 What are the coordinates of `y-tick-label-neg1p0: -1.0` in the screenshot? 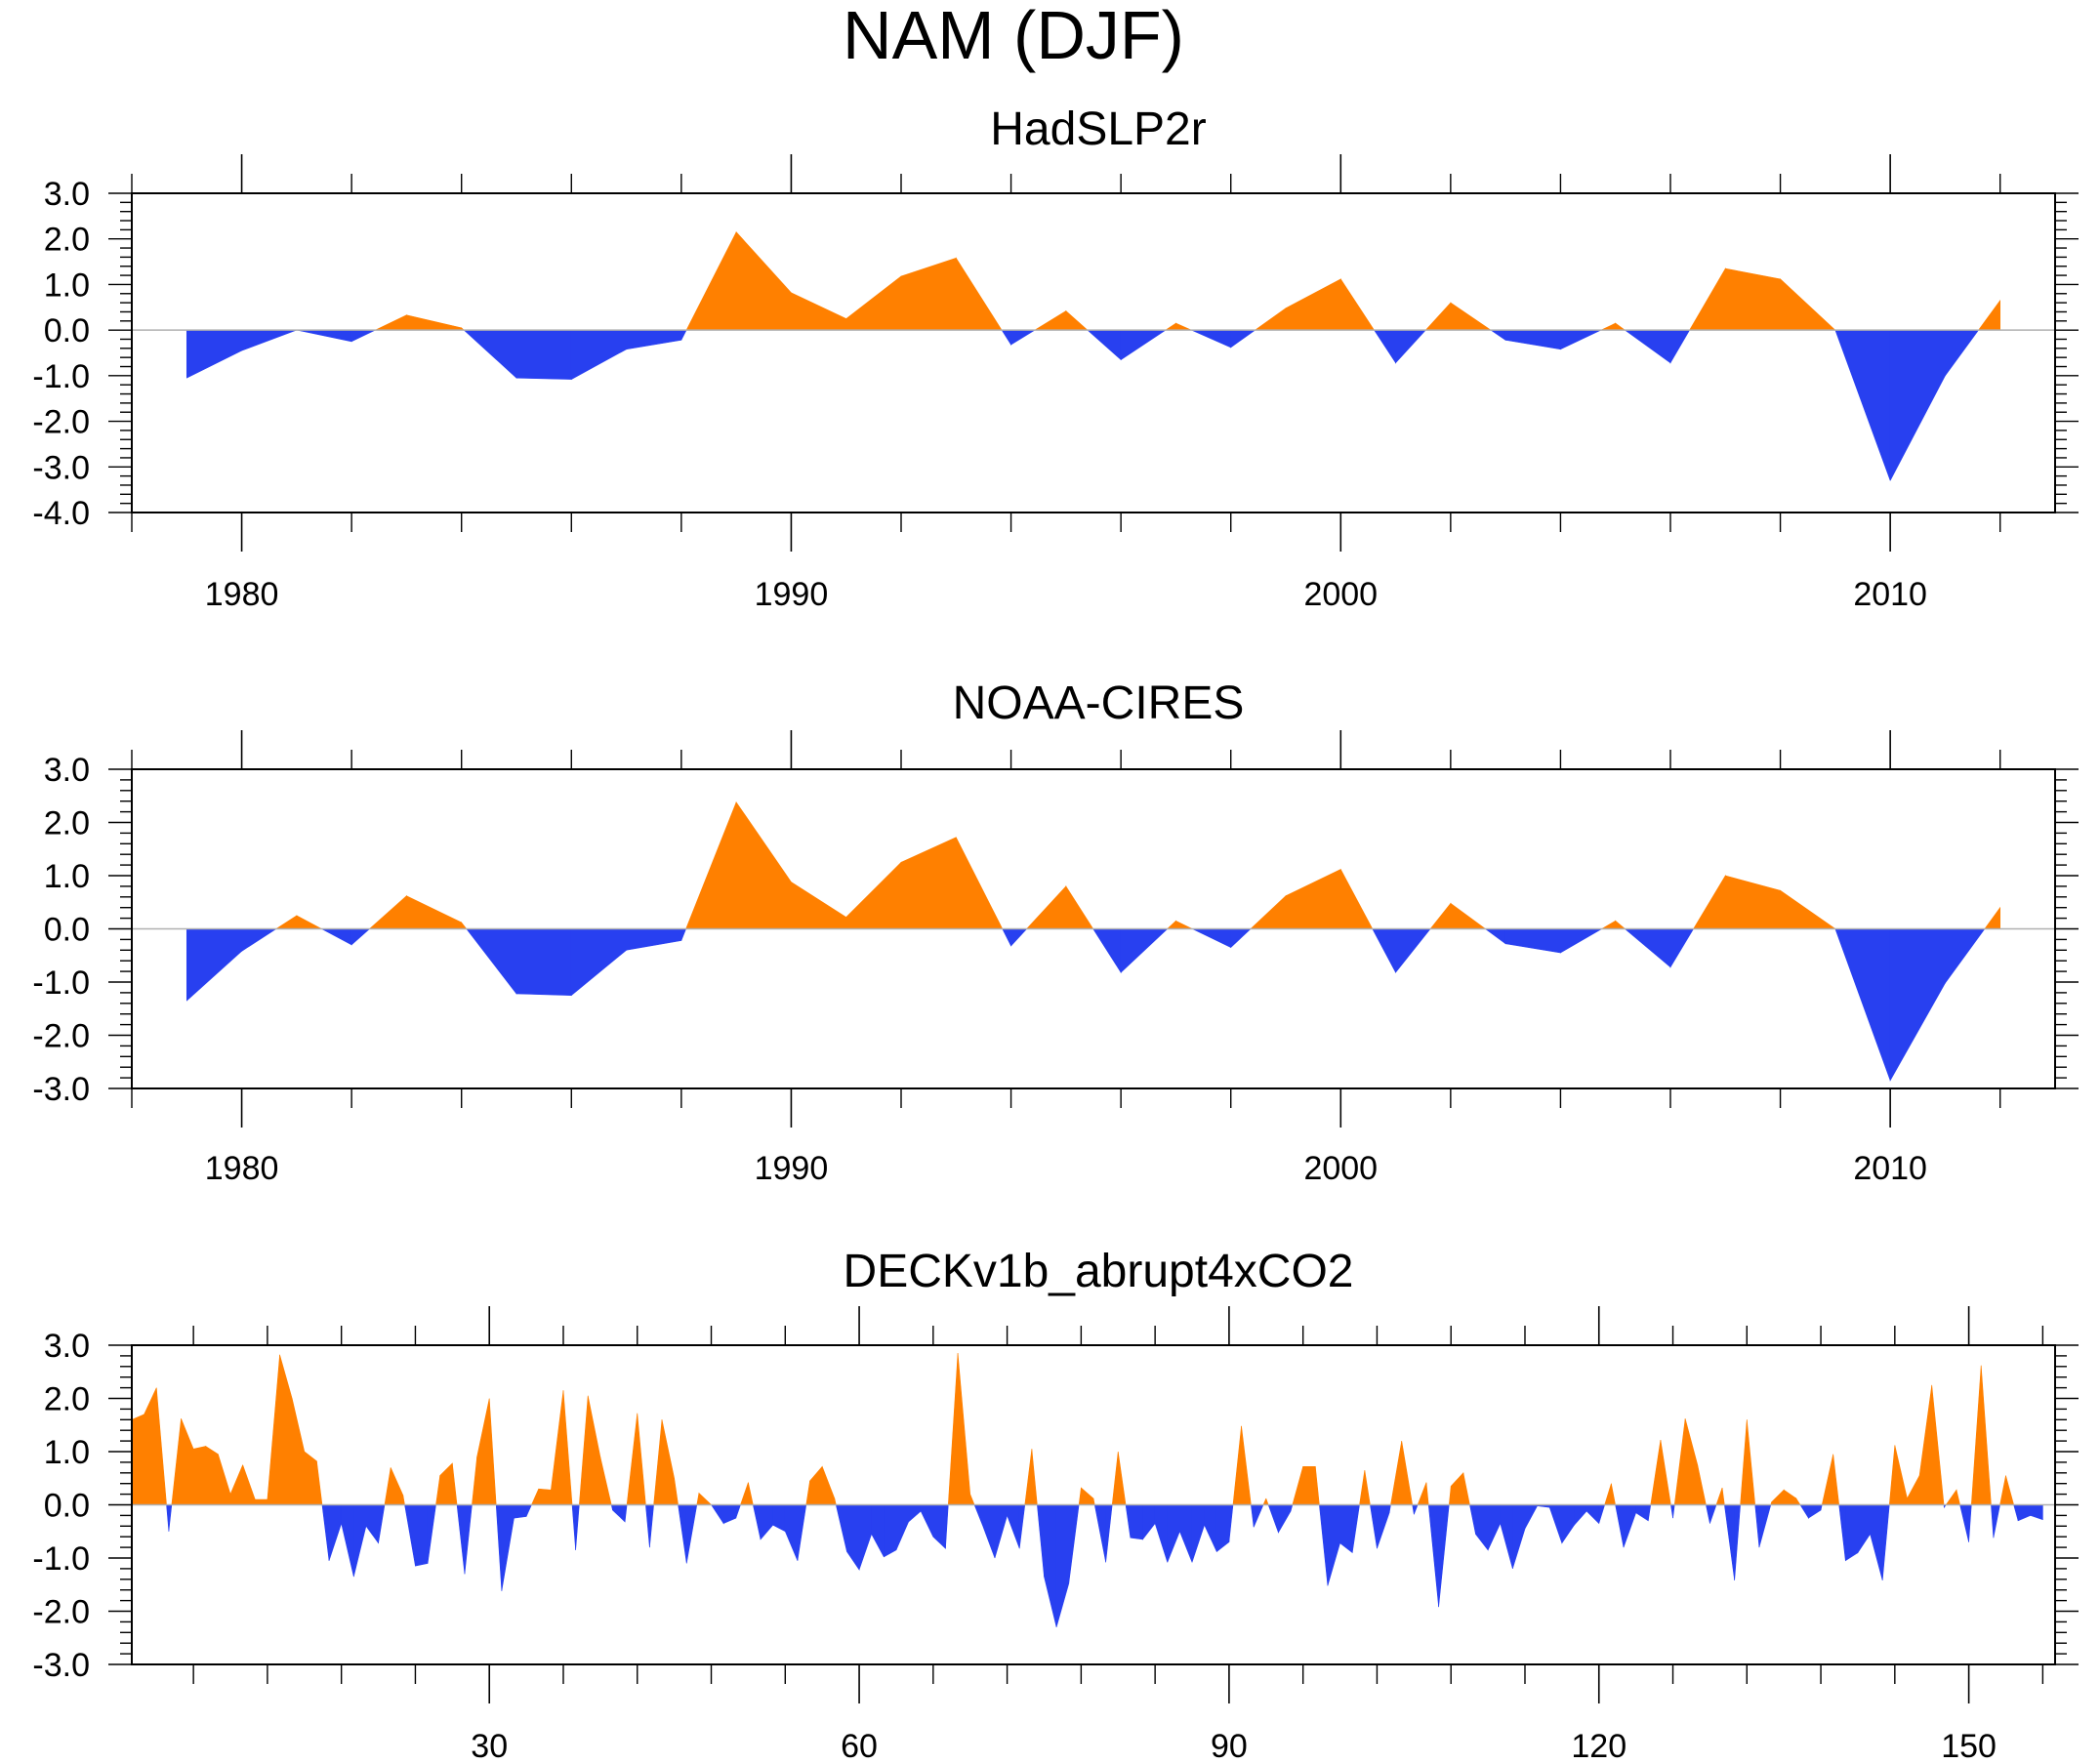 It's located at (61, 1559).